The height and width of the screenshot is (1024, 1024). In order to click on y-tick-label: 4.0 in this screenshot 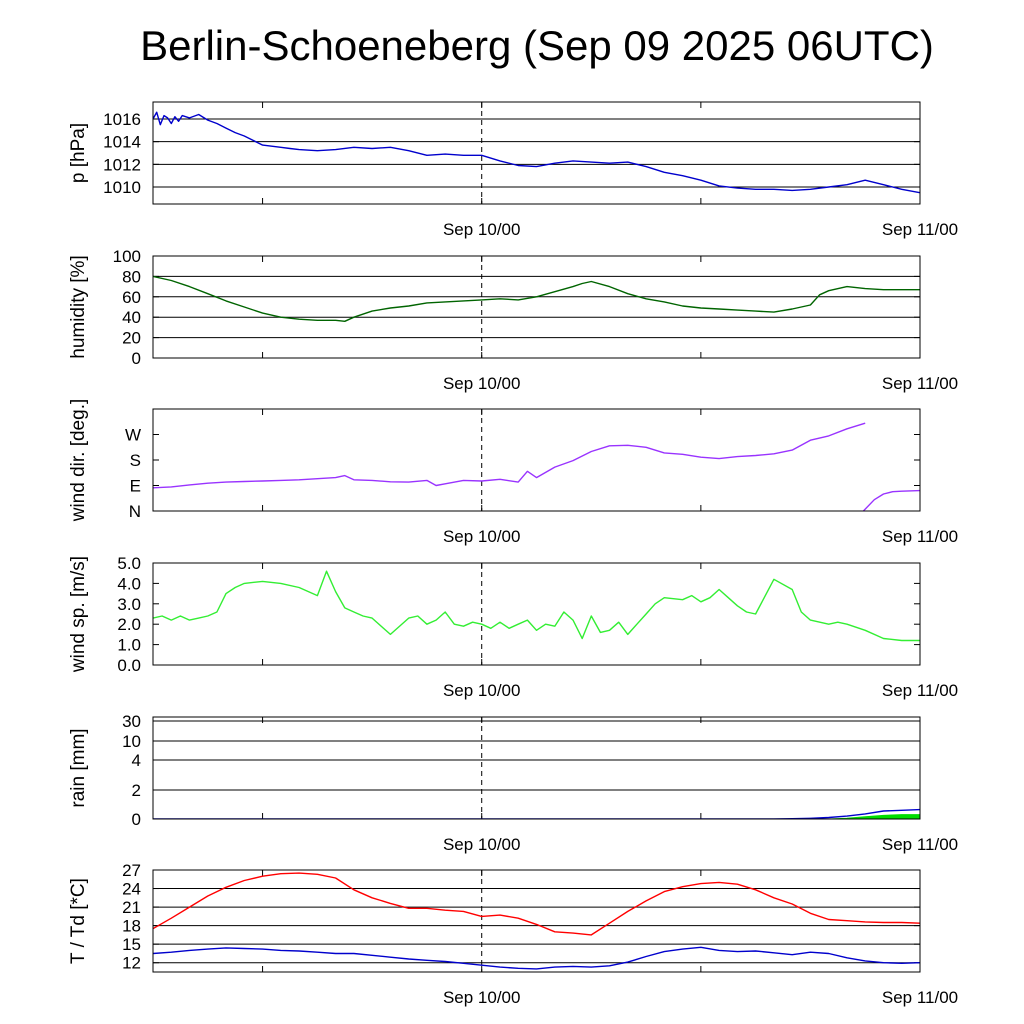, I will do `click(129, 583)`.